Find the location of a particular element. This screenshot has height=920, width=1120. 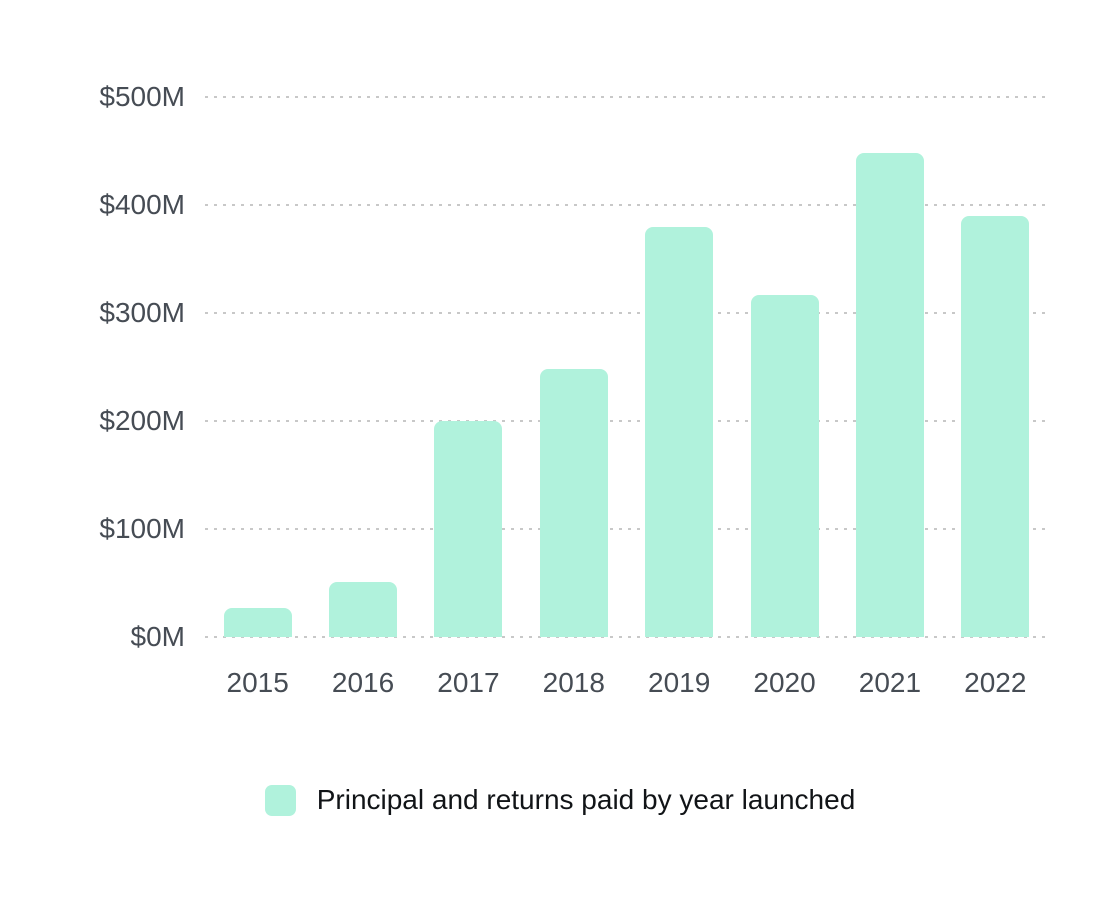

bar-2016 is located at coordinates (363, 609).